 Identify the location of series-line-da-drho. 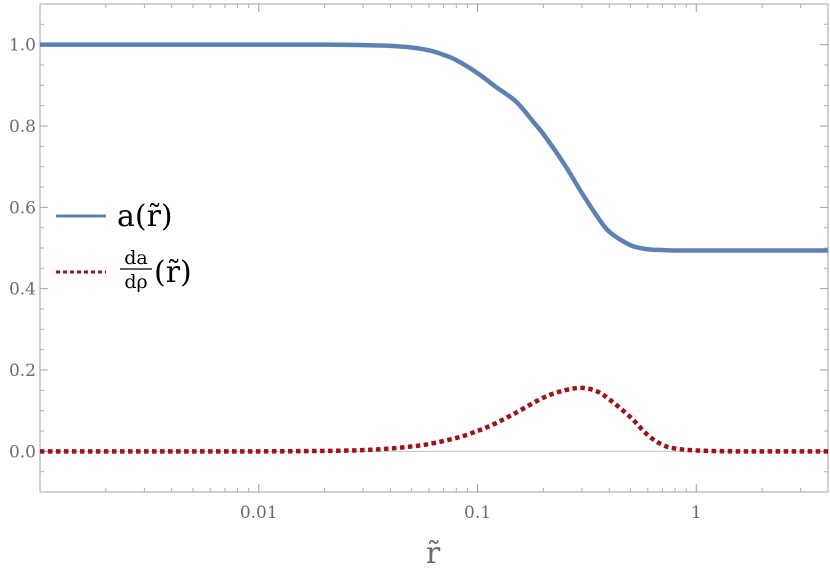
(434, 419).